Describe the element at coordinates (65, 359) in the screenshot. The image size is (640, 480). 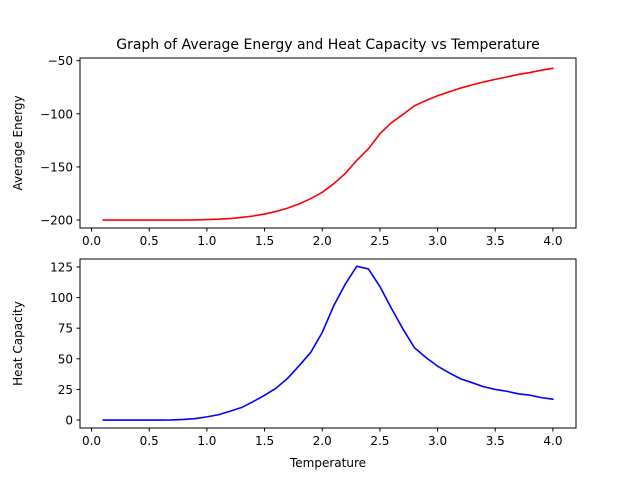
I see `heat-capacity-y-tick-label: 50` at that location.